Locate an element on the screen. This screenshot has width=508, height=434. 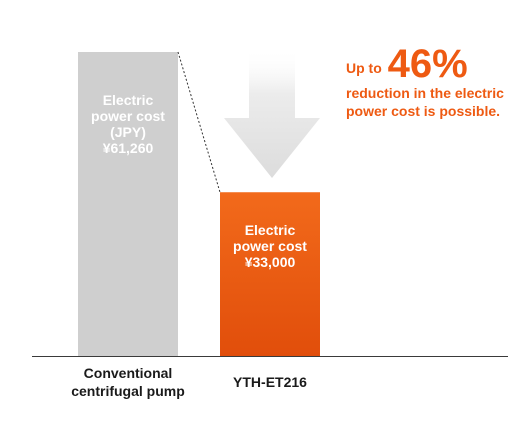
callout-percent: 46% is located at coordinates (427, 64).